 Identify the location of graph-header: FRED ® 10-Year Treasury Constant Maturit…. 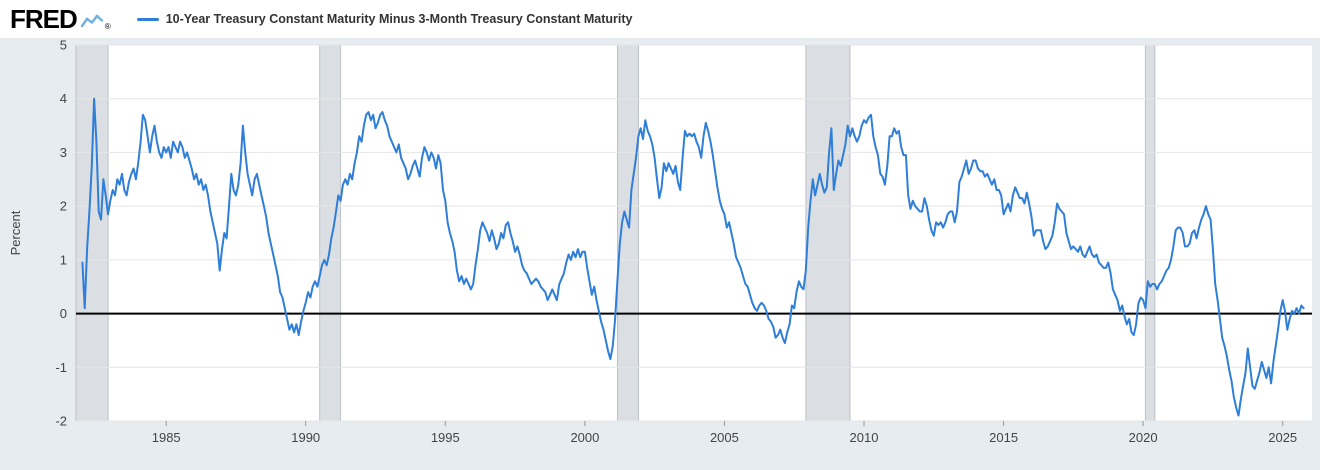
(660, 19).